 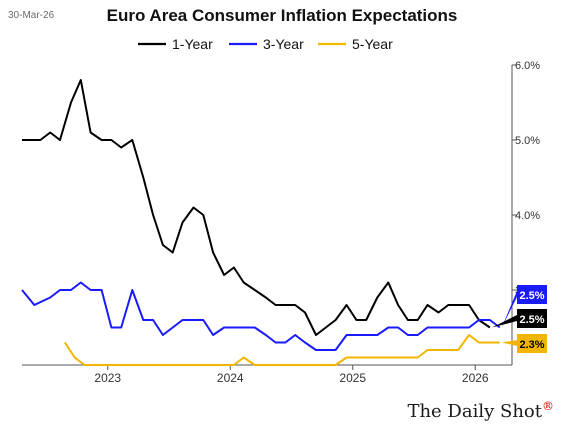 I want to click on y-tick-label-1: 5.0%, so click(x=527, y=141).